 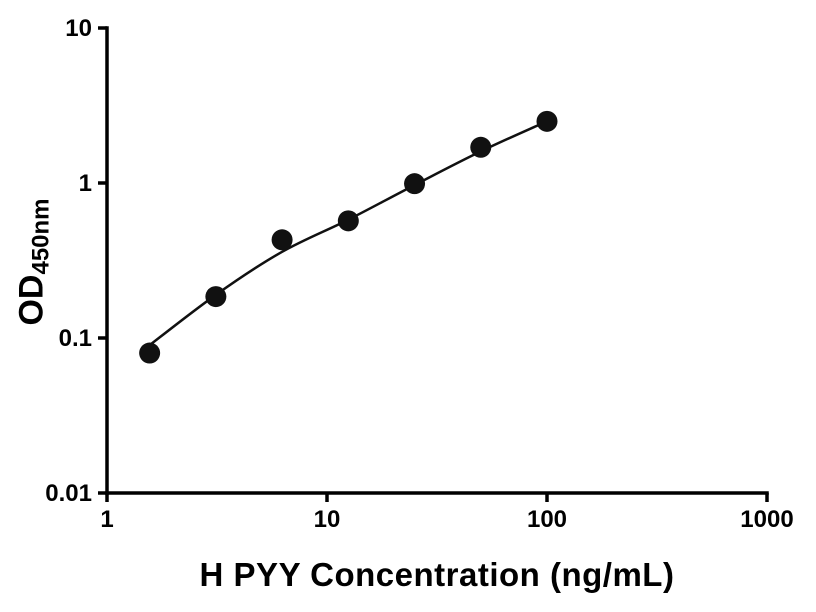 I want to click on x-tick-label: 10, so click(x=327, y=519).